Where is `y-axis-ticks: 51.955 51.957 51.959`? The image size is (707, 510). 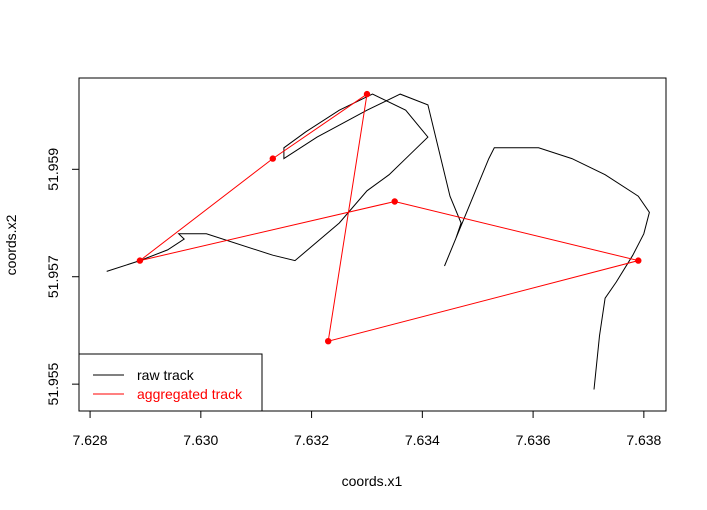 y-axis-ticks: 51.955 51.957 51.959 is located at coordinates (62, 277).